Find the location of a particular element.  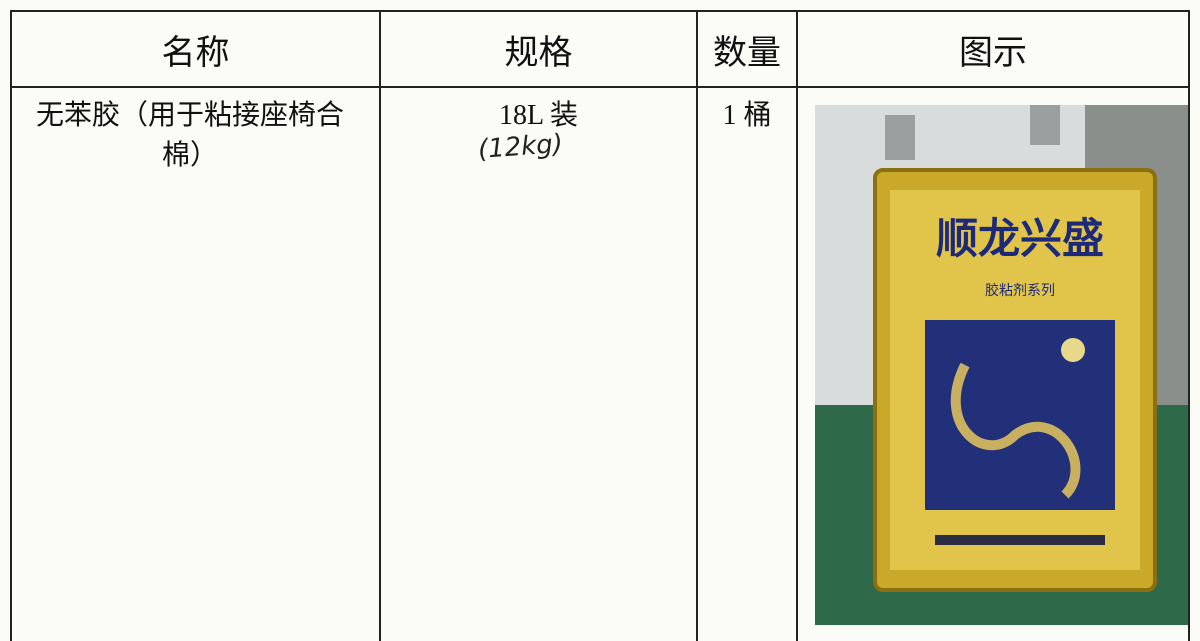

header-cell: 规格 is located at coordinates (538, 53).